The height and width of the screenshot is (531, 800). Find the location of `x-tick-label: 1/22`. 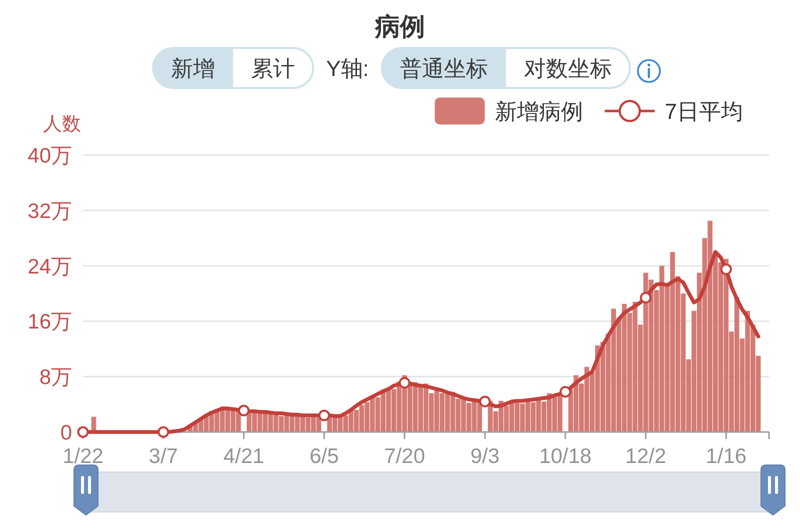

x-tick-label: 1/22 is located at coordinates (83, 456).